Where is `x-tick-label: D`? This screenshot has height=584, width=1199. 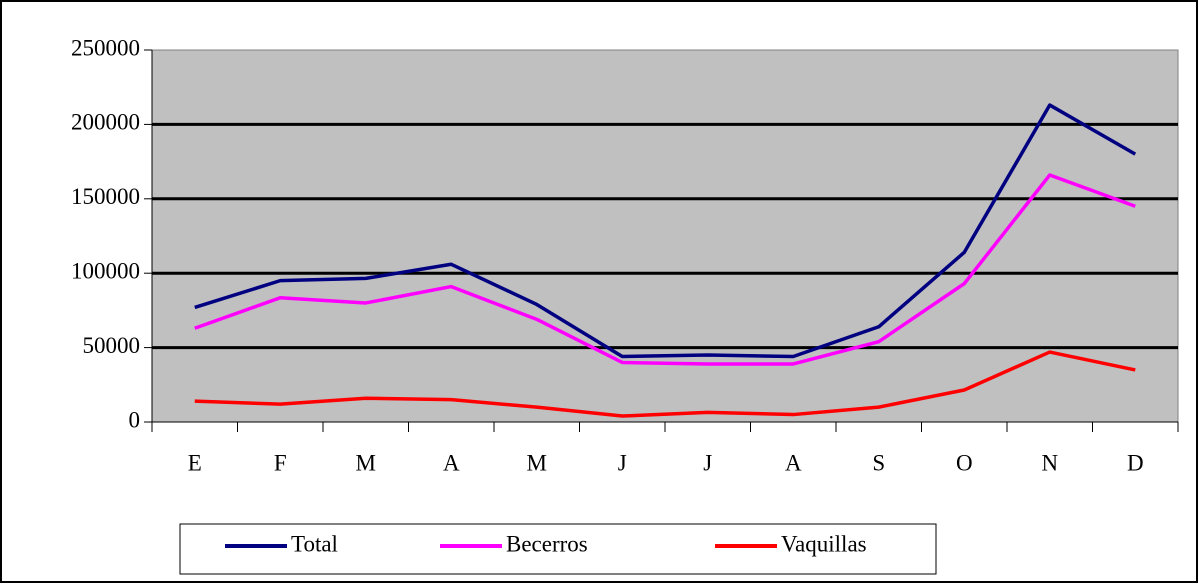 x-tick-label: D is located at coordinates (1135, 462).